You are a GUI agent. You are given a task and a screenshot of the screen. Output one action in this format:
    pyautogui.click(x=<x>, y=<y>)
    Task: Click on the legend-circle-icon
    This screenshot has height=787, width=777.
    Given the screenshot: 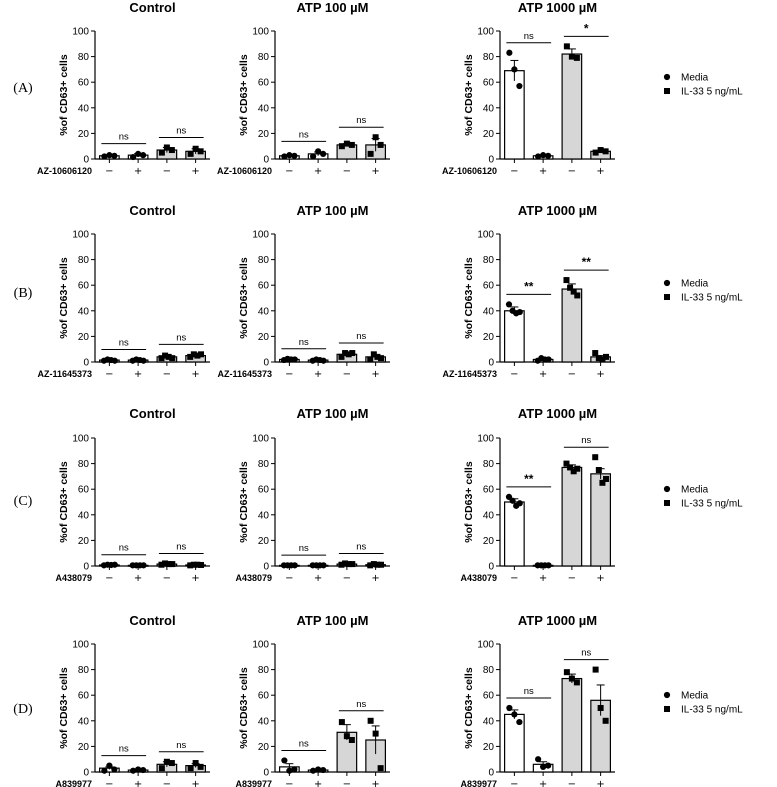 What is the action you would take?
    pyautogui.click(x=667, y=77)
    